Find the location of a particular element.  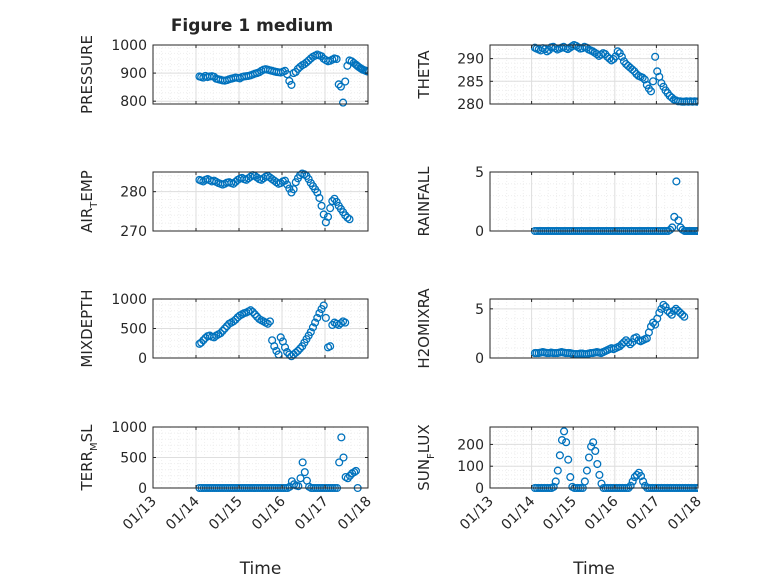

figure-title: Figure 1 medium is located at coordinates (252, 26).